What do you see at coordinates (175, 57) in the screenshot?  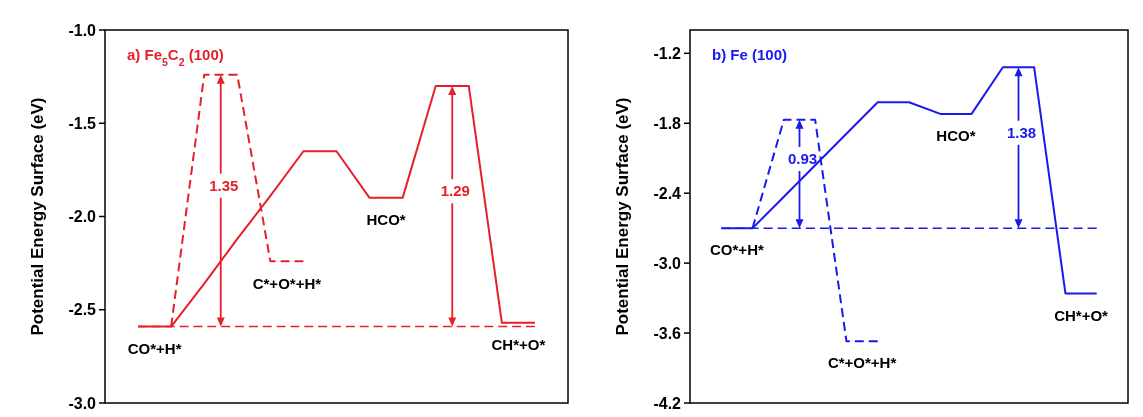 I see `text: a) Fe$_{5}$C$_{2}$ (100)` at bounding box center [175, 57].